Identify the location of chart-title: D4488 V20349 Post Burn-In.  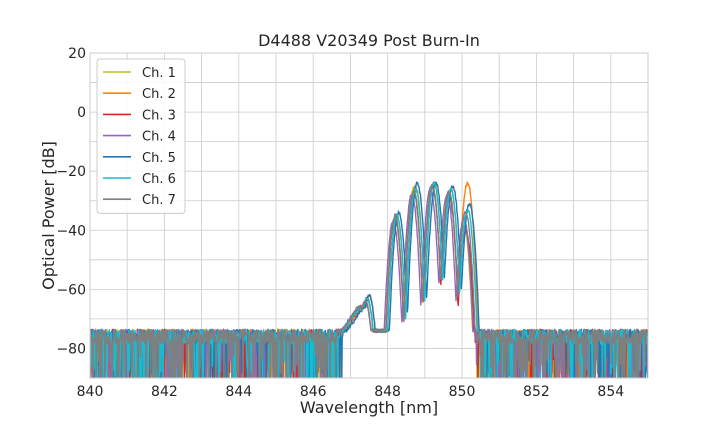
(369, 40).